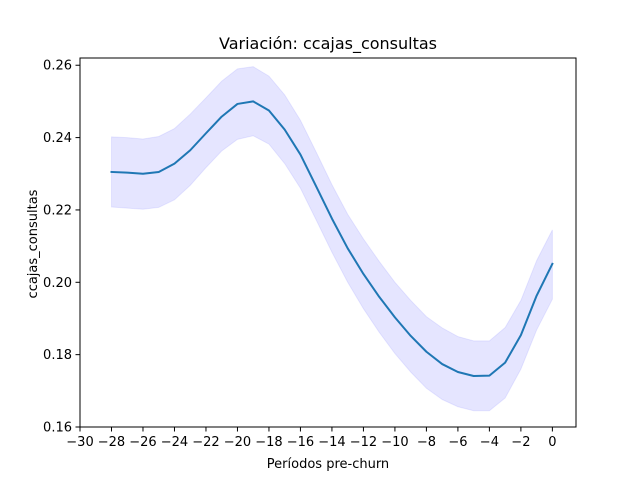 The width and height of the screenshot is (640, 480). Describe the element at coordinates (426, 442) in the screenshot. I see `x-tick-label: −8` at that location.